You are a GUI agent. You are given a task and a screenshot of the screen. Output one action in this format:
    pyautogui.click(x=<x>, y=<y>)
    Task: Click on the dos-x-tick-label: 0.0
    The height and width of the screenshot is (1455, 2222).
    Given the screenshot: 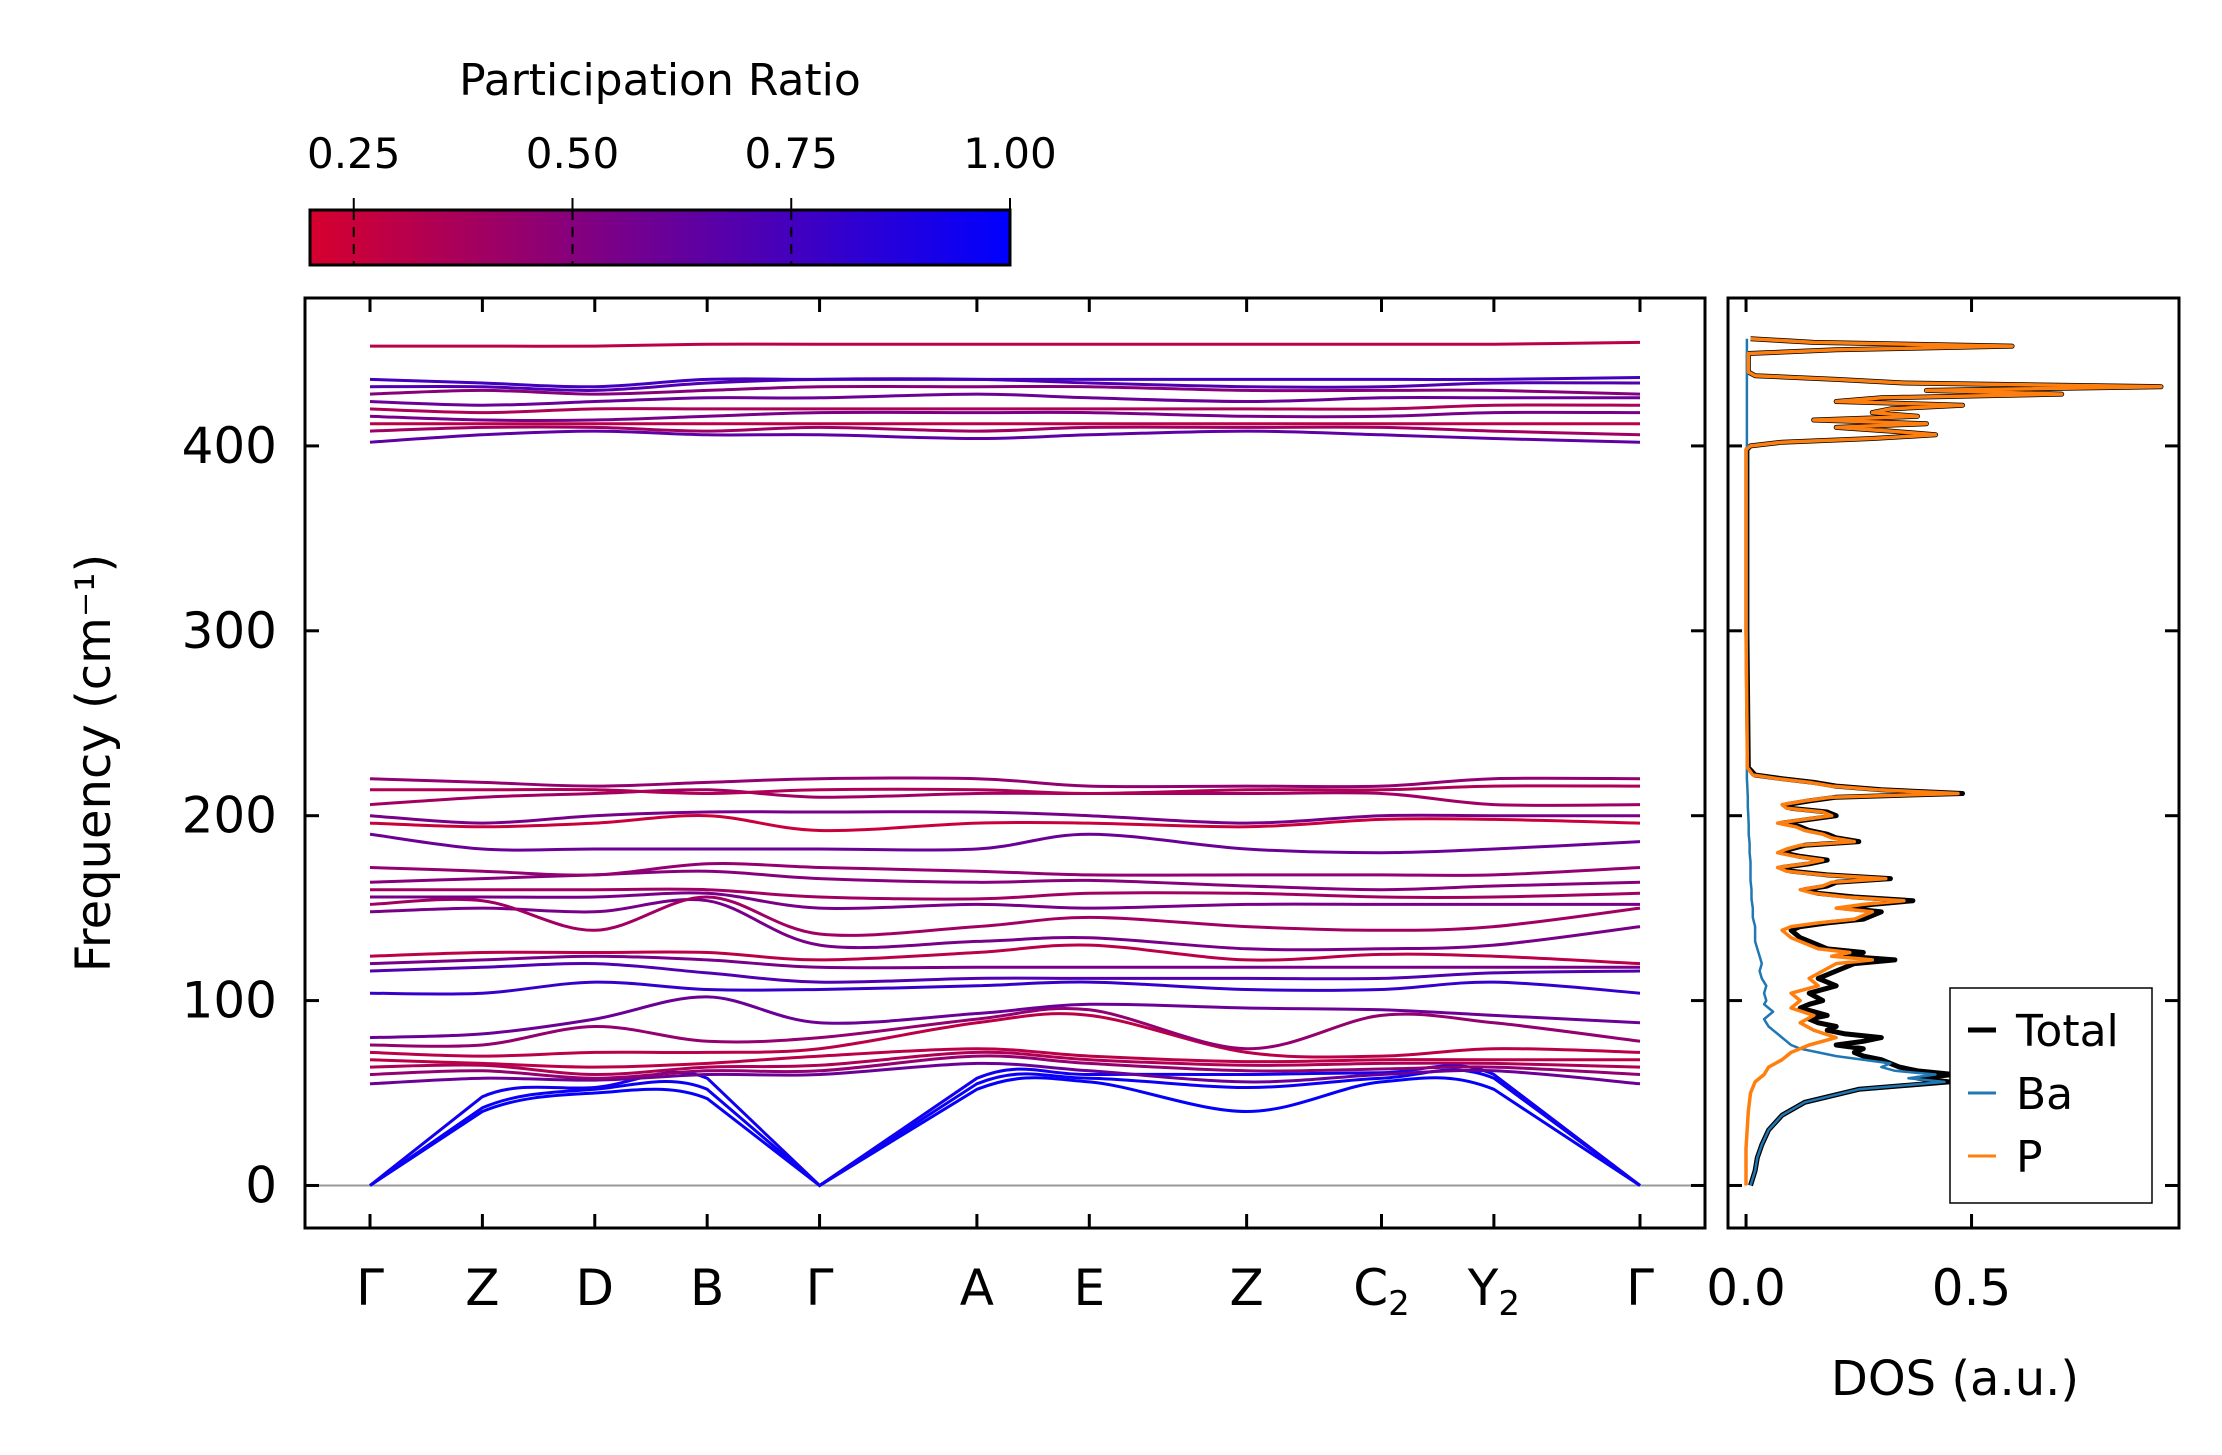 What is the action you would take?
    pyautogui.click(x=1746, y=1288)
    